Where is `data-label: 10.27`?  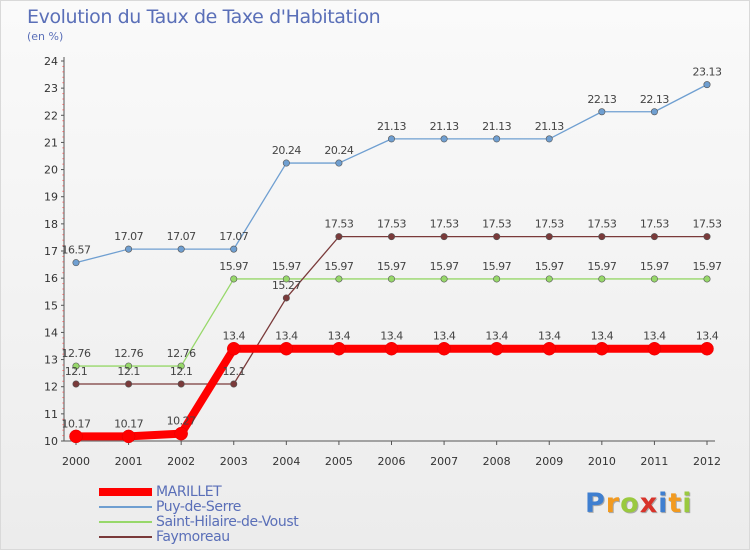
data-label: 10.27 is located at coordinates (181, 421).